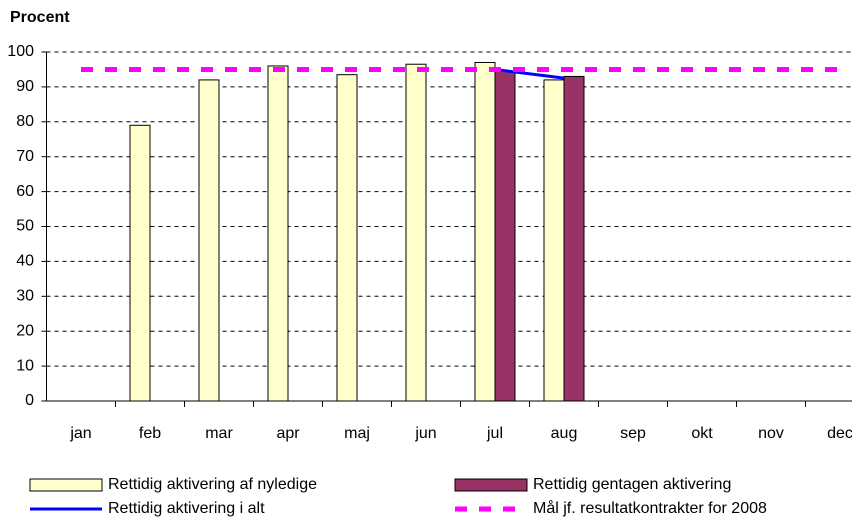  What do you see at coordinates (425, 433) in the screenshot?
I see `x-tick-label: jun` at bounding box center [425, 433].